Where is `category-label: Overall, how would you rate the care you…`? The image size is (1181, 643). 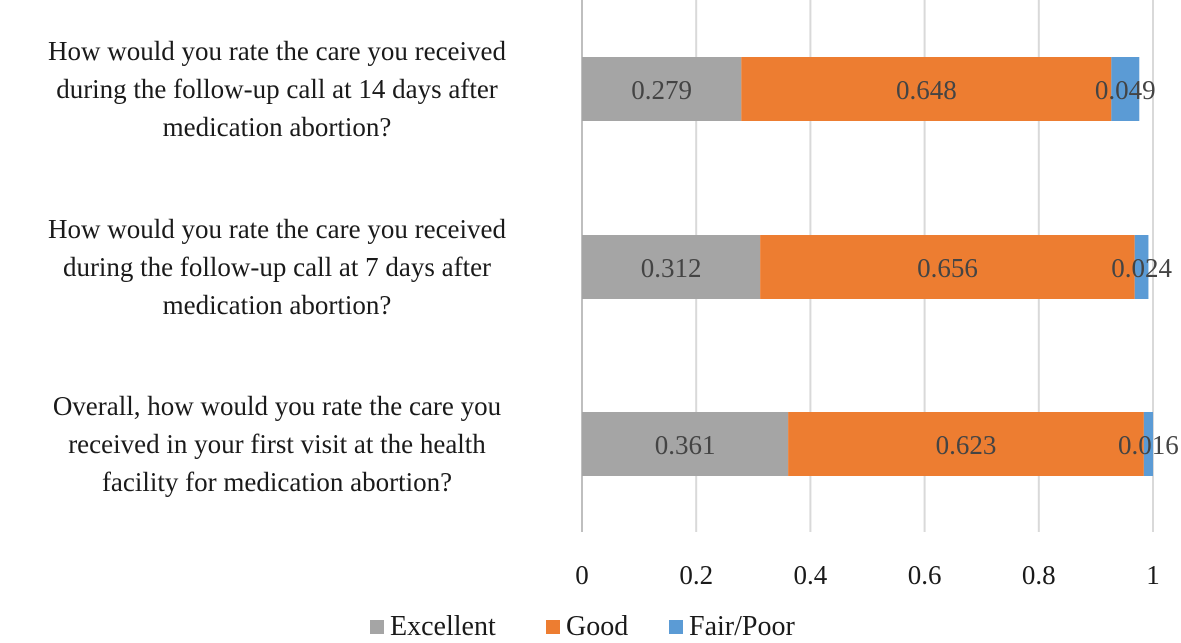 category-label: Overall, how would you rate the care you… is located at coordinates (277, 444).